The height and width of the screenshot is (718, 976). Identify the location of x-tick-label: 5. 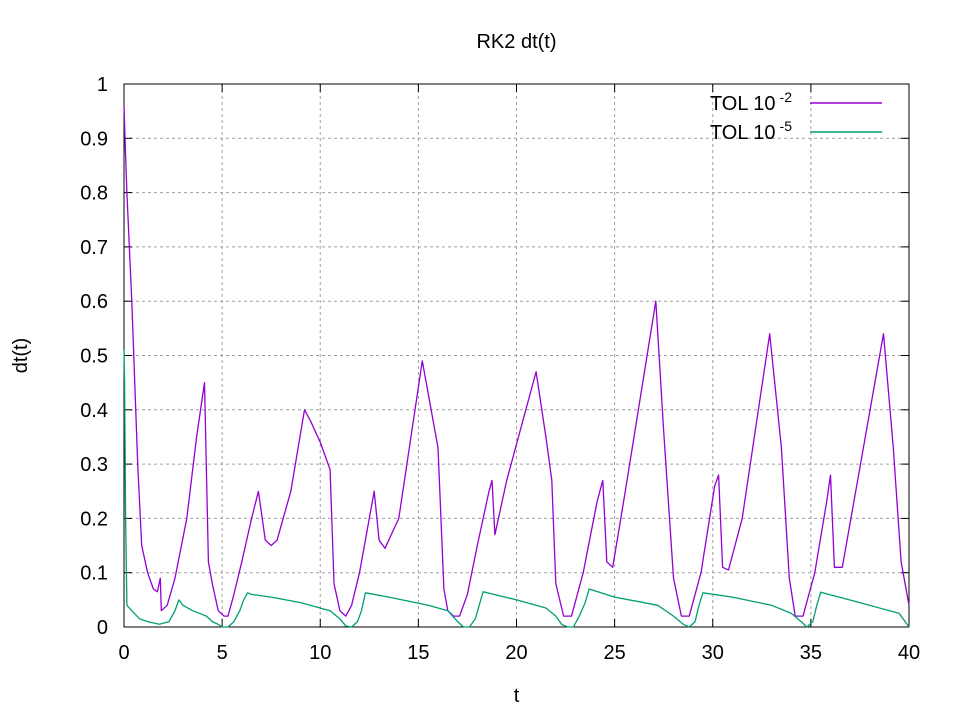
(222, 653).